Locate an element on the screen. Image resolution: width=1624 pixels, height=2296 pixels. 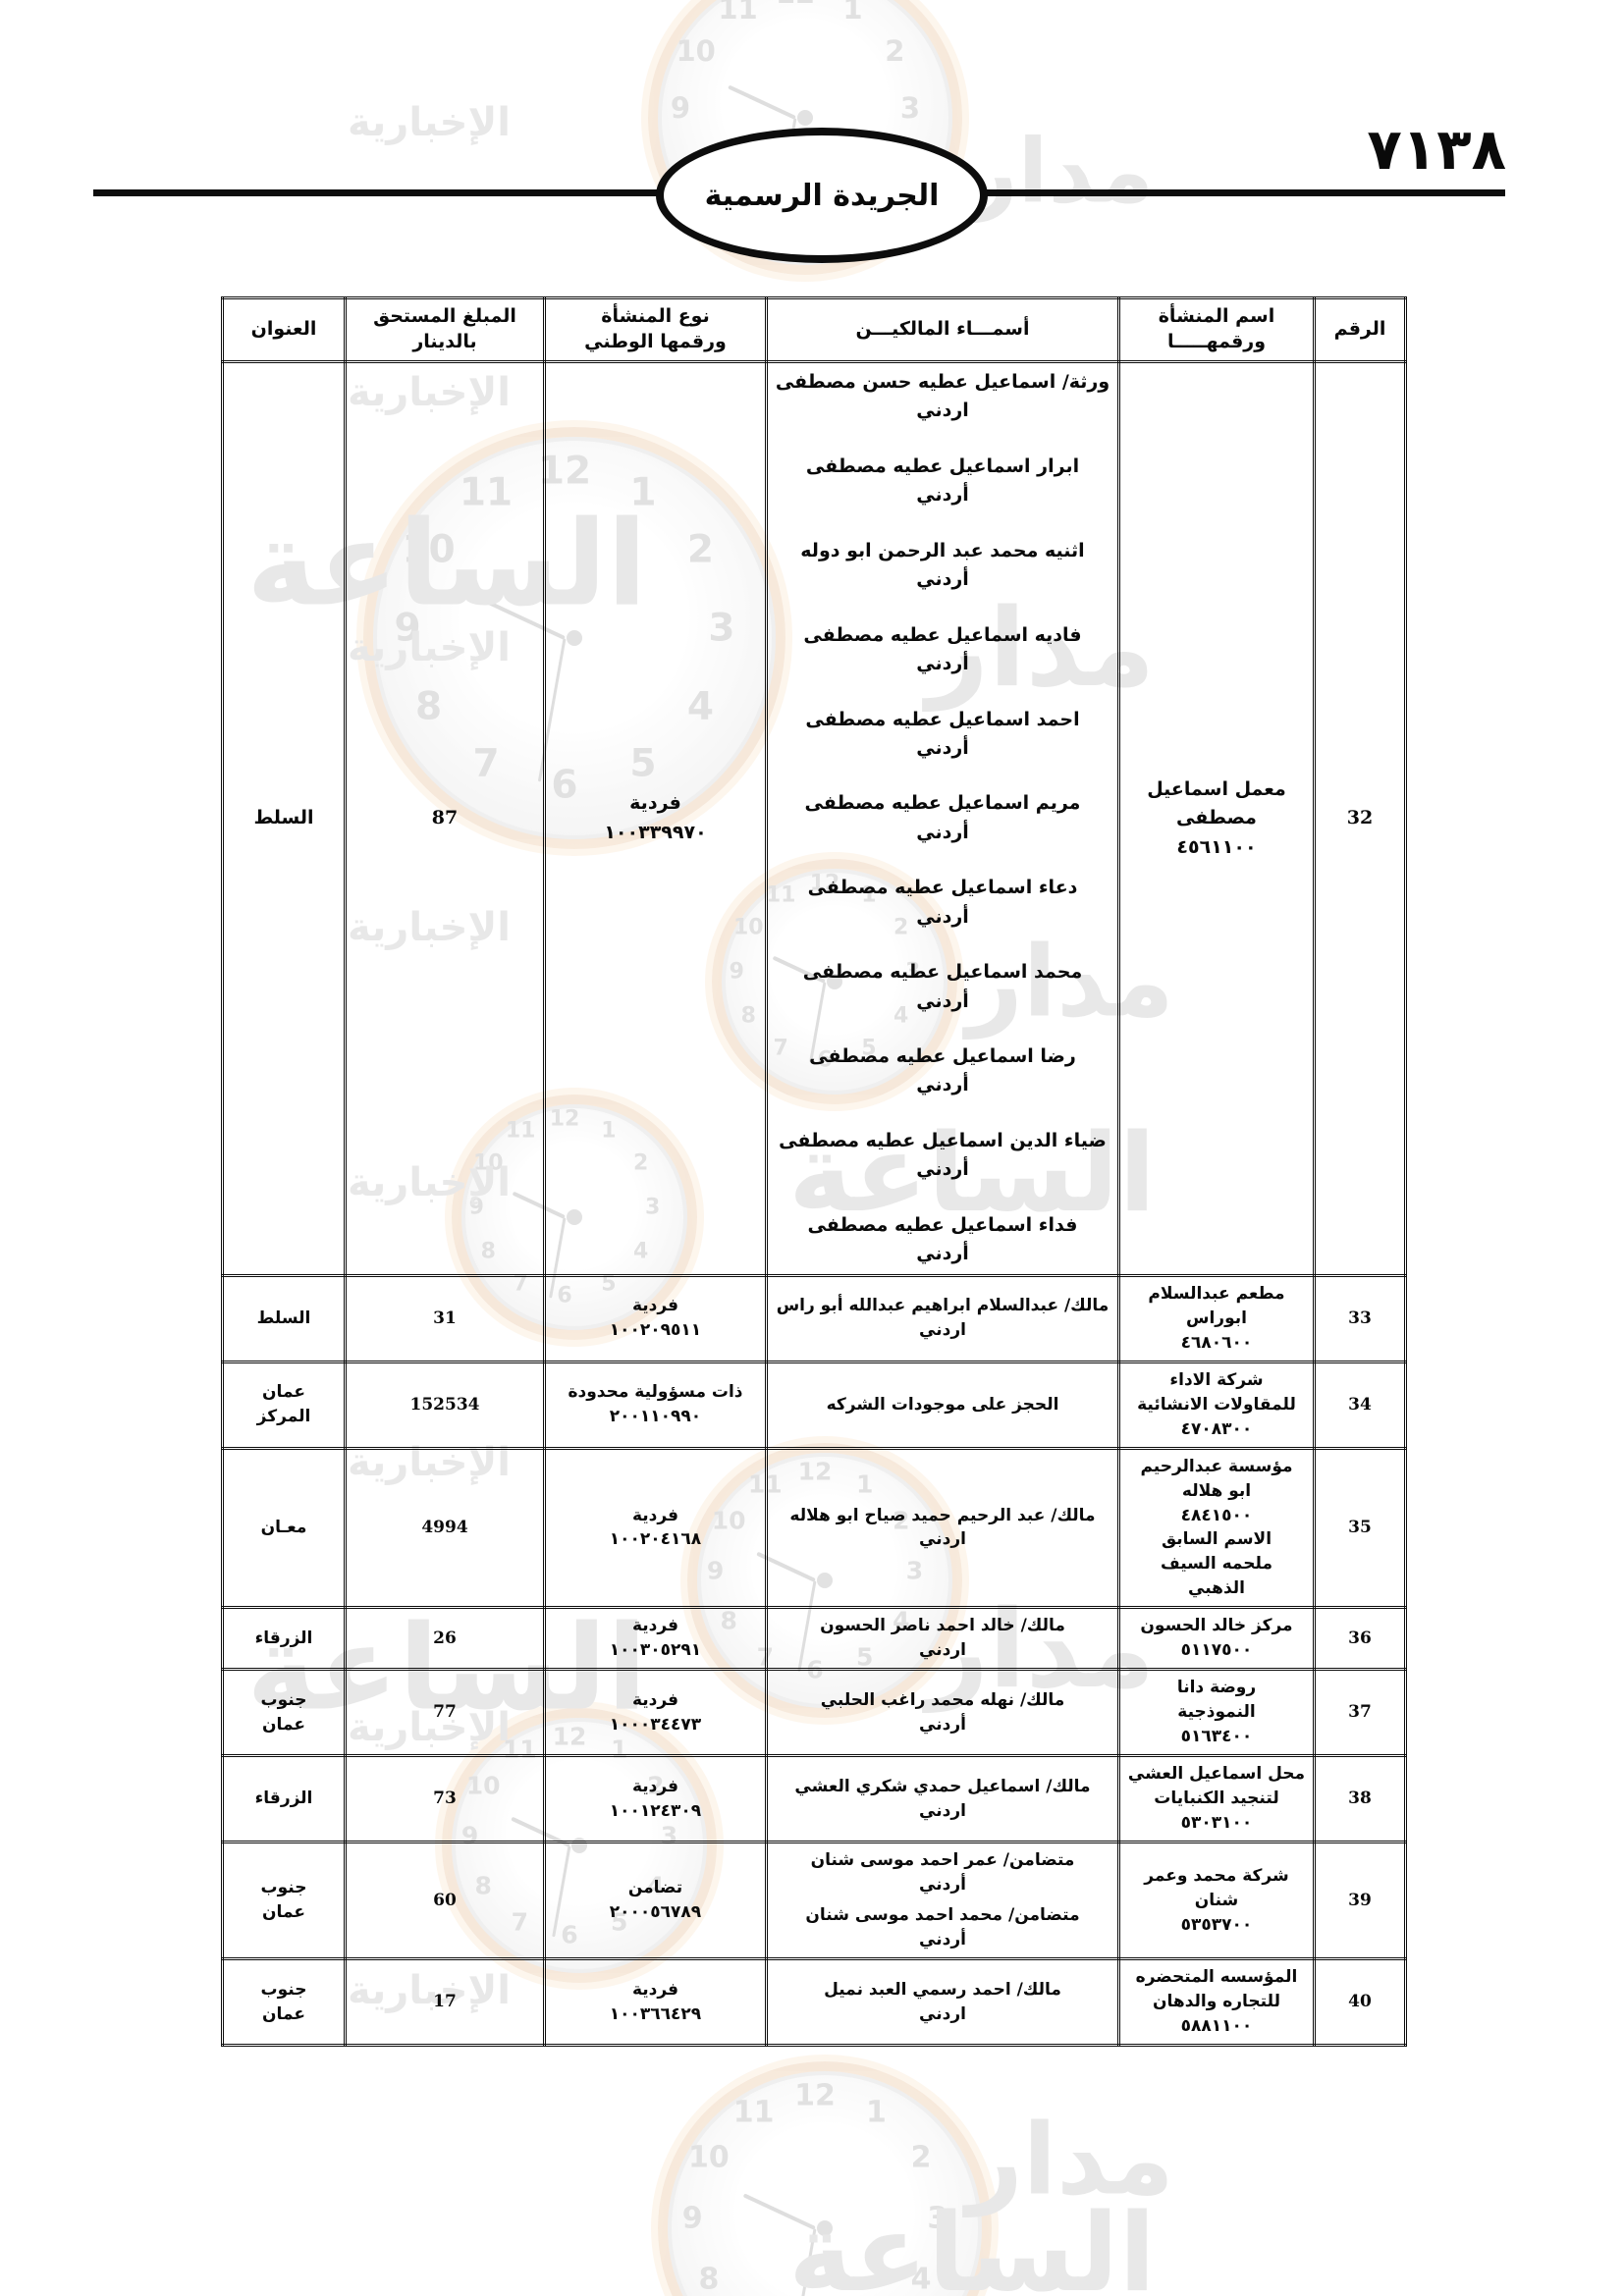
owner-name: مالك/ نهله محمد راغب الحلبي is located at coordinates (942, 1699).